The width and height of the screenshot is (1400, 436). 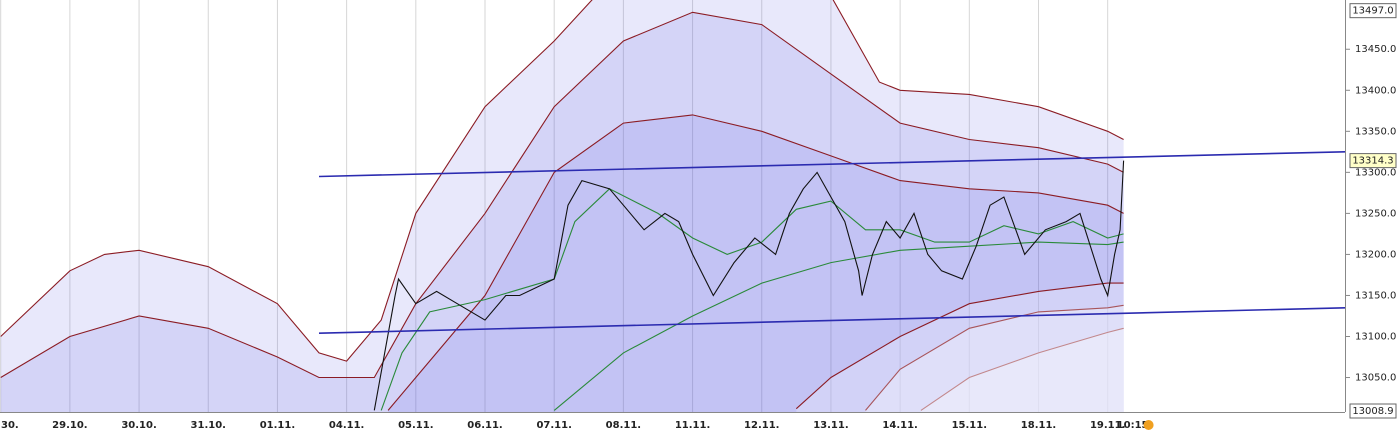 I want to click on range-marker-label: 13008.9, so click(x=1372, y=411).